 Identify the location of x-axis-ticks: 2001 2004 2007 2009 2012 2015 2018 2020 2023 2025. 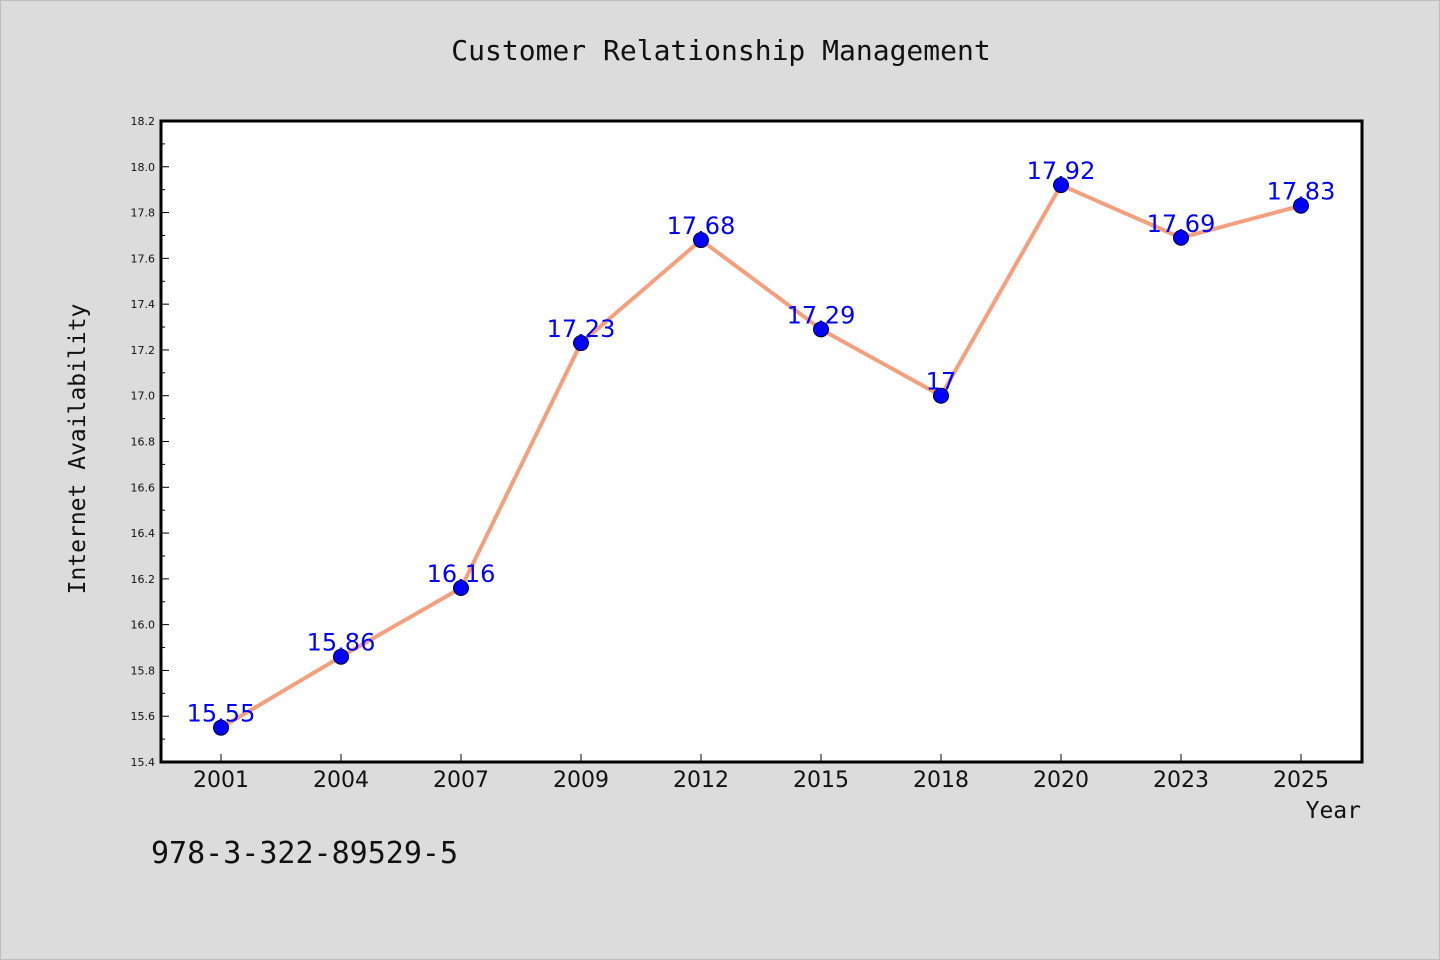
(761, 773).